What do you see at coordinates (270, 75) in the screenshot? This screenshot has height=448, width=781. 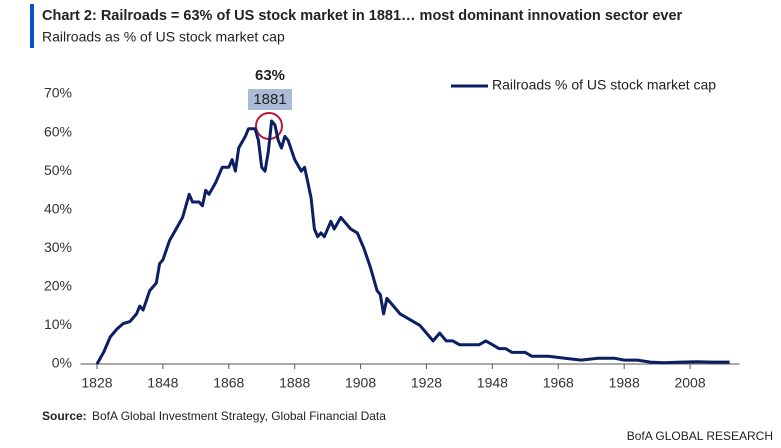 I see `annotation-value: 63%` at bounding box center [270, 75].